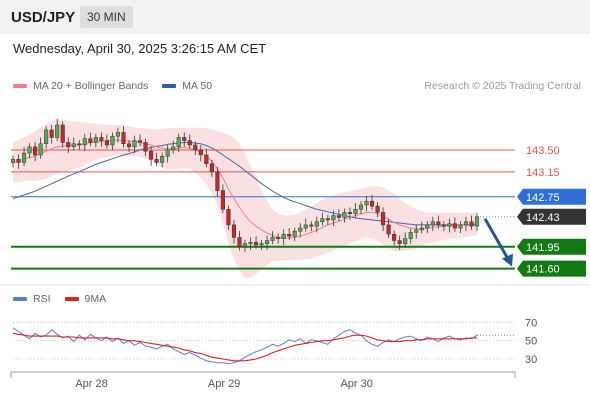  Describe the element at coordinates (197, 86) in the screenshot. I see `ma50-legend-label: MA 50` at that location.